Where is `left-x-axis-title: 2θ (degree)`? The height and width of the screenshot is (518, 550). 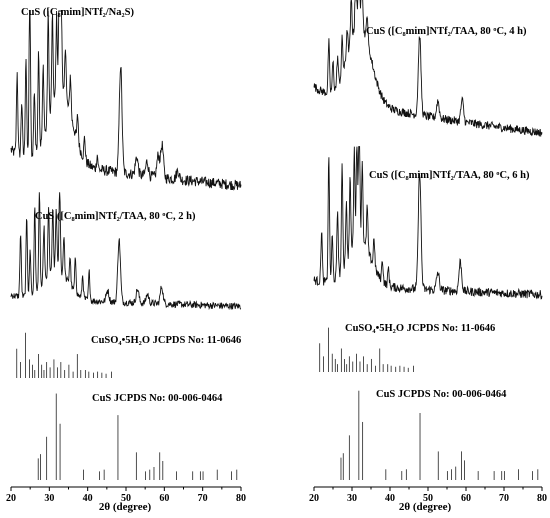
left-x-axis-title: 2θ (degree) is located at coordinates (125, 507).